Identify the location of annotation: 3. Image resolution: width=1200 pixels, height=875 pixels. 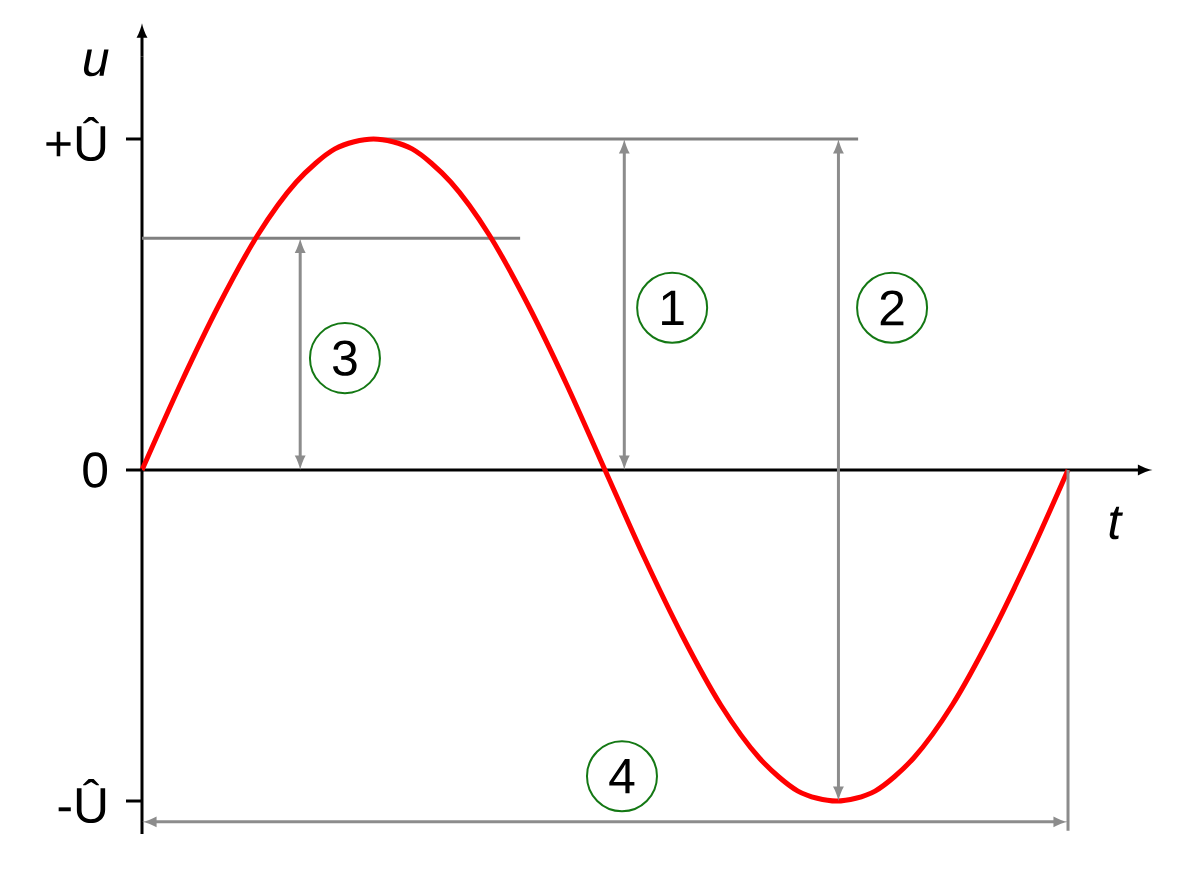
(345, 358).